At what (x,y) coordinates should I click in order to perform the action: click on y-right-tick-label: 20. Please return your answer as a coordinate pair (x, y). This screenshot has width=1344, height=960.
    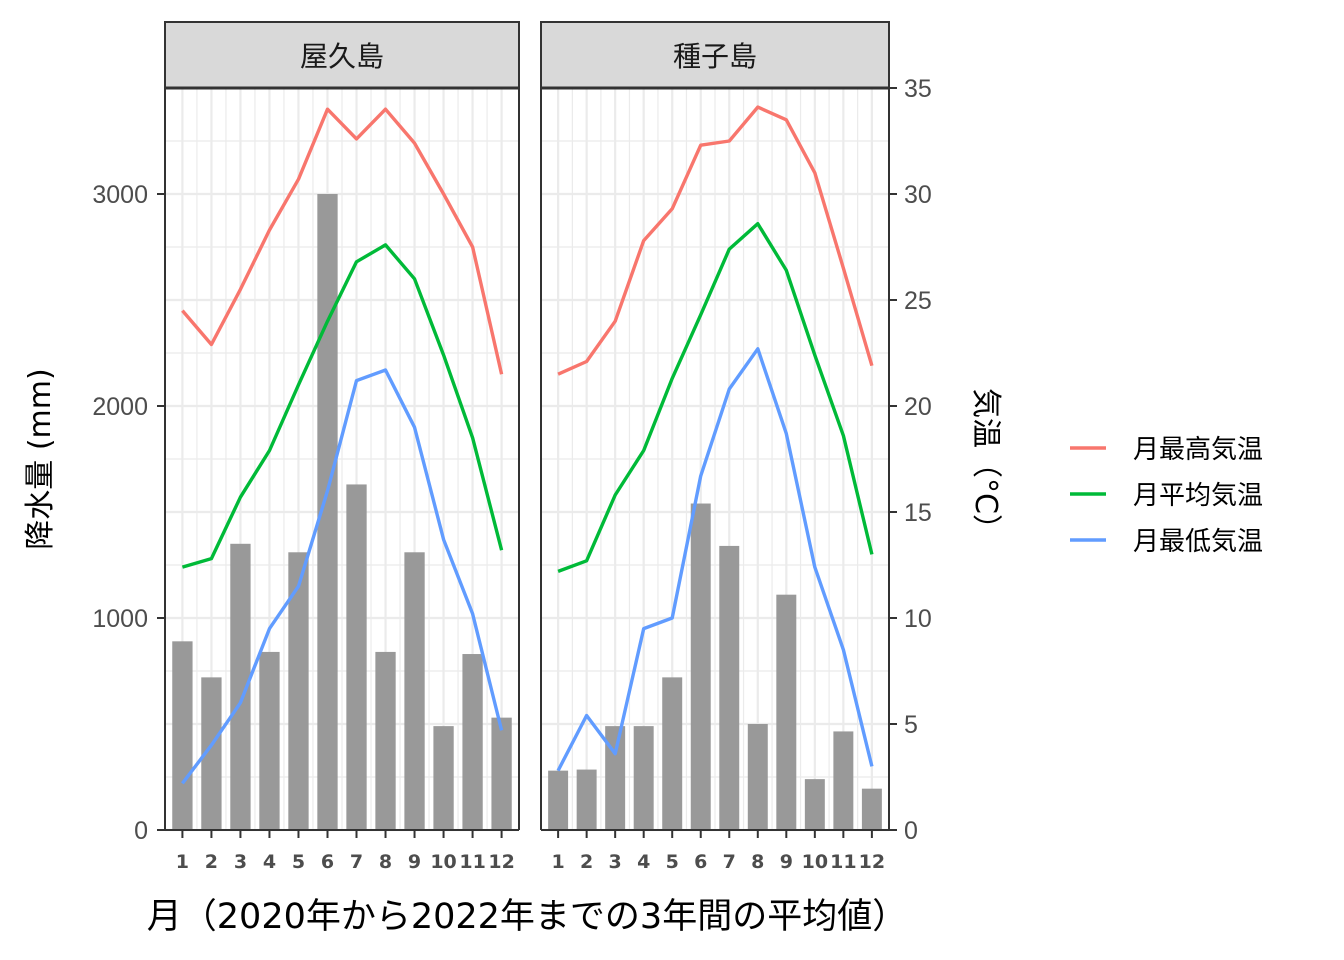
    Looking at the image, I should click on (918, 407).